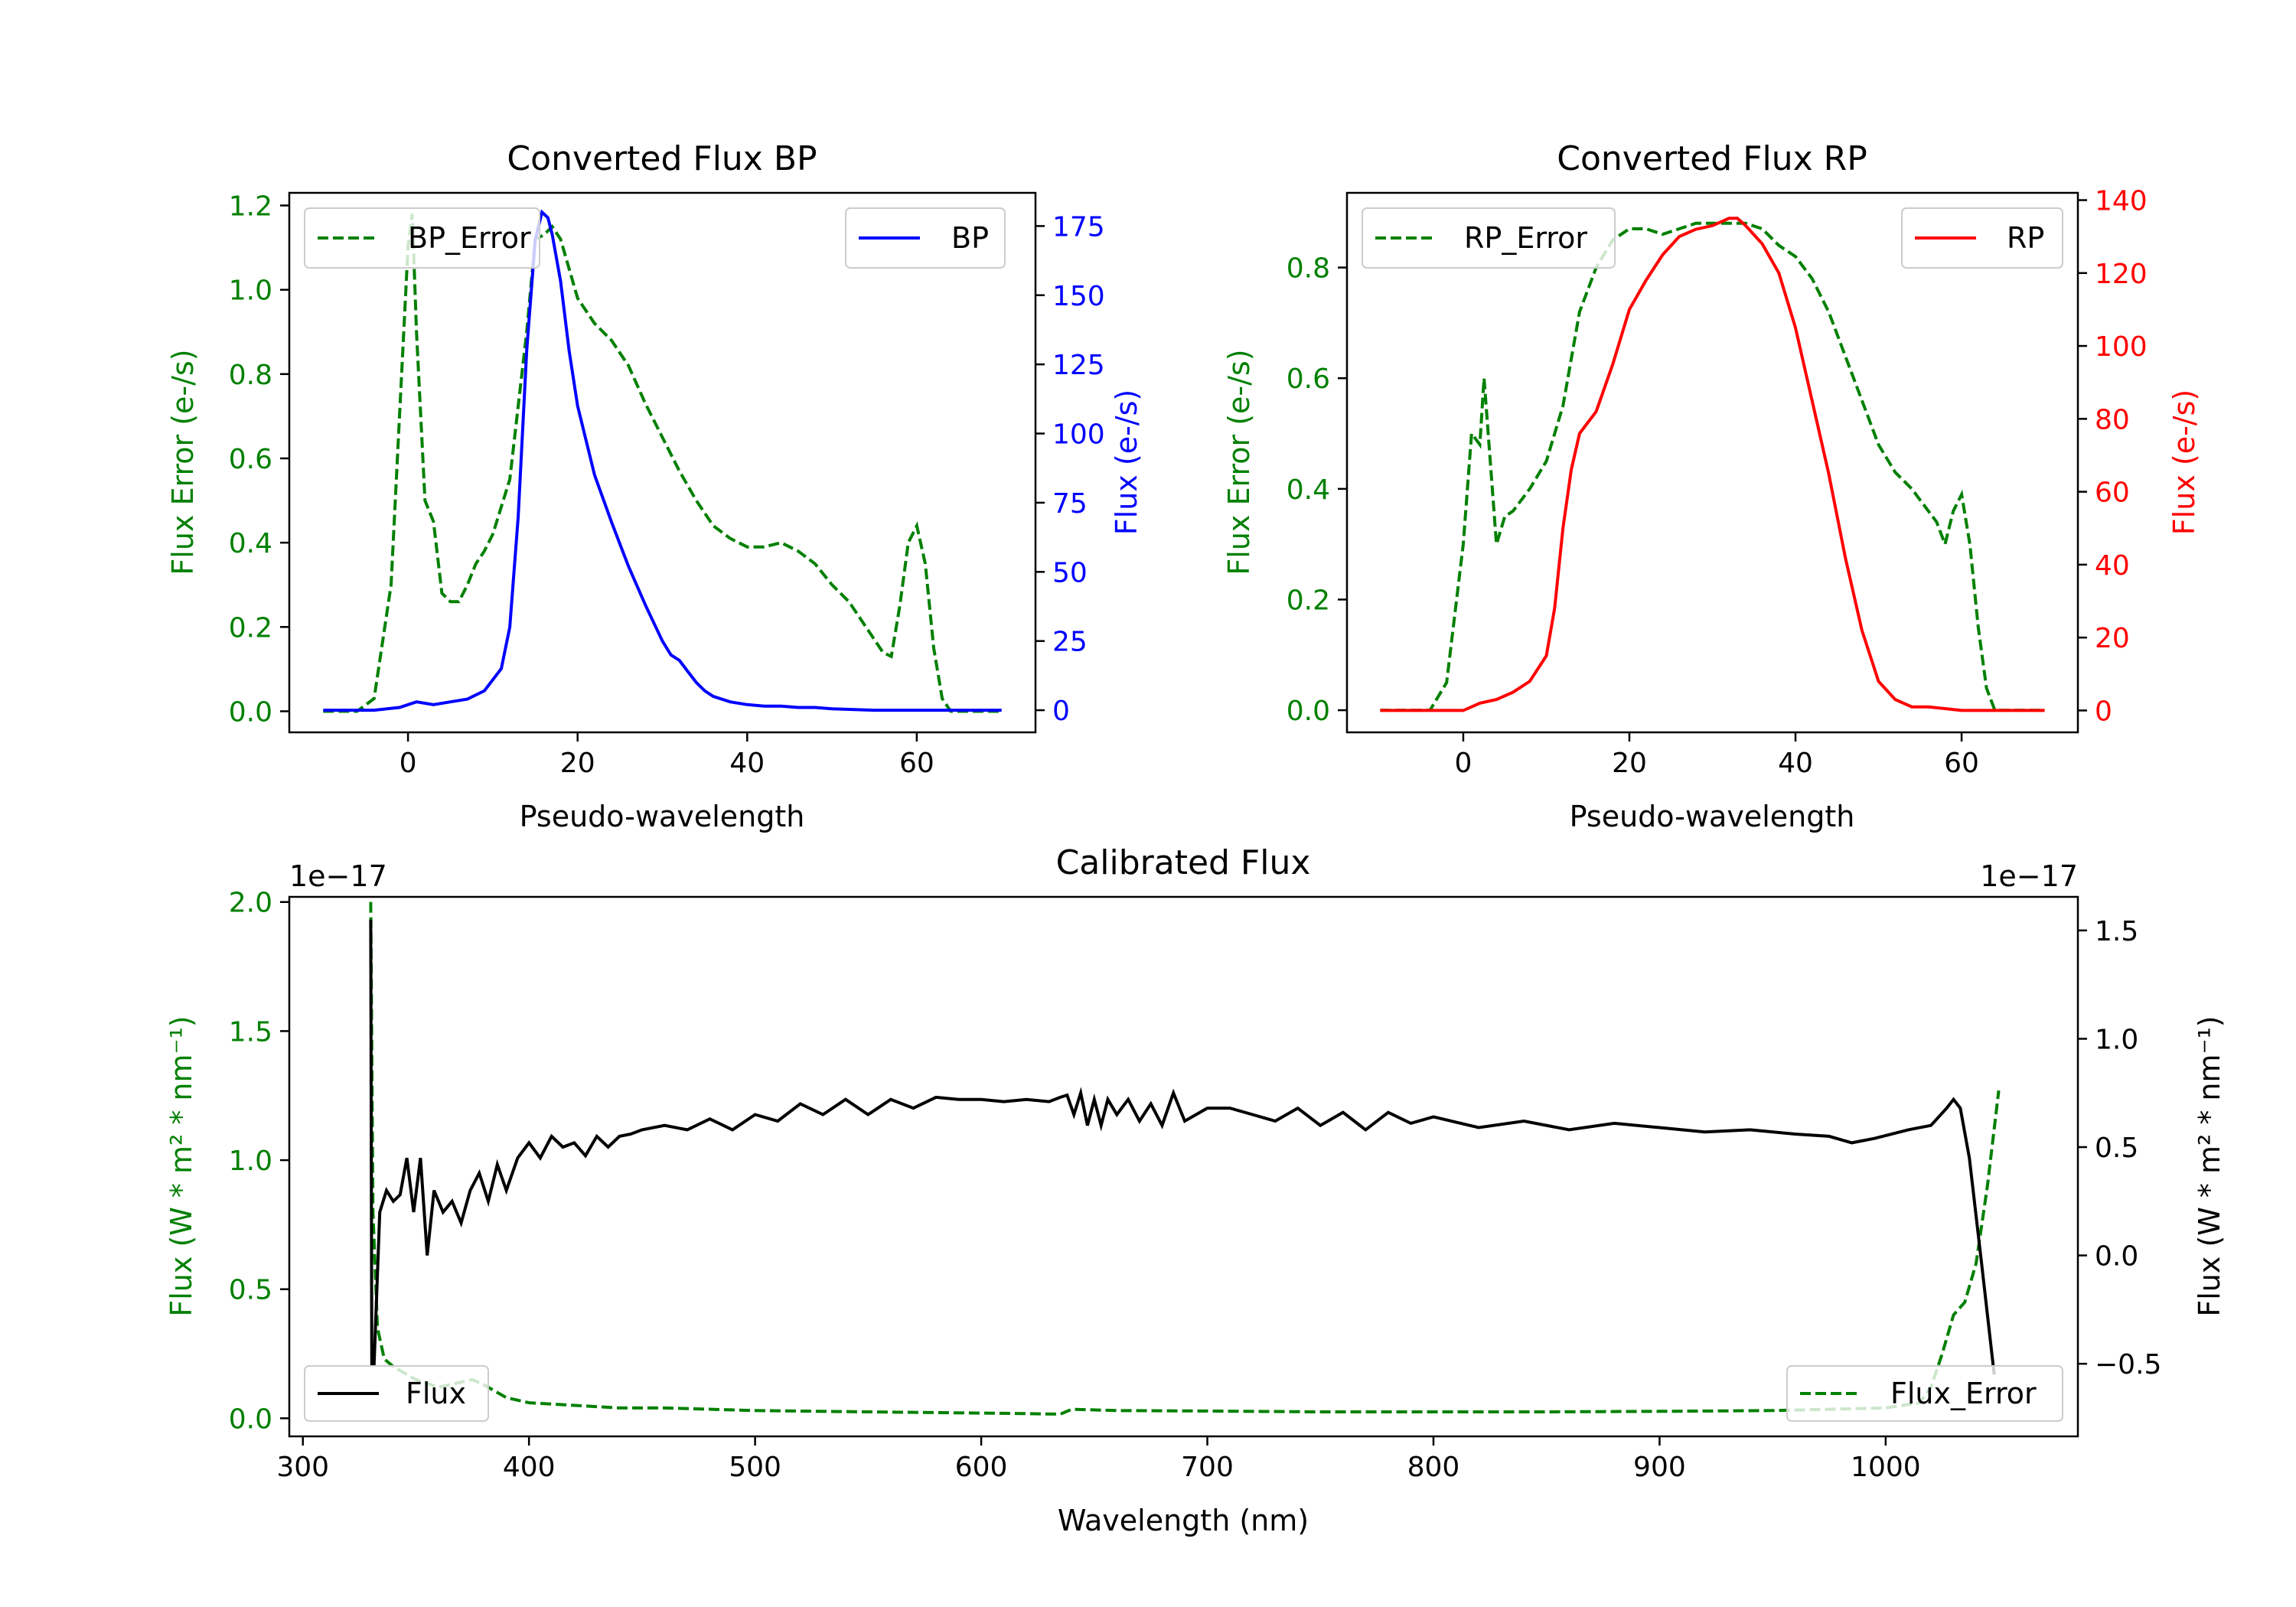 Image resolution: width=2296 pixels, height=1607 pixels. What do you see at coordinates (250, 291) in the screenshot?
I see `bp-left-y-tick-label: 1.0` at bounding box center [250, 291].